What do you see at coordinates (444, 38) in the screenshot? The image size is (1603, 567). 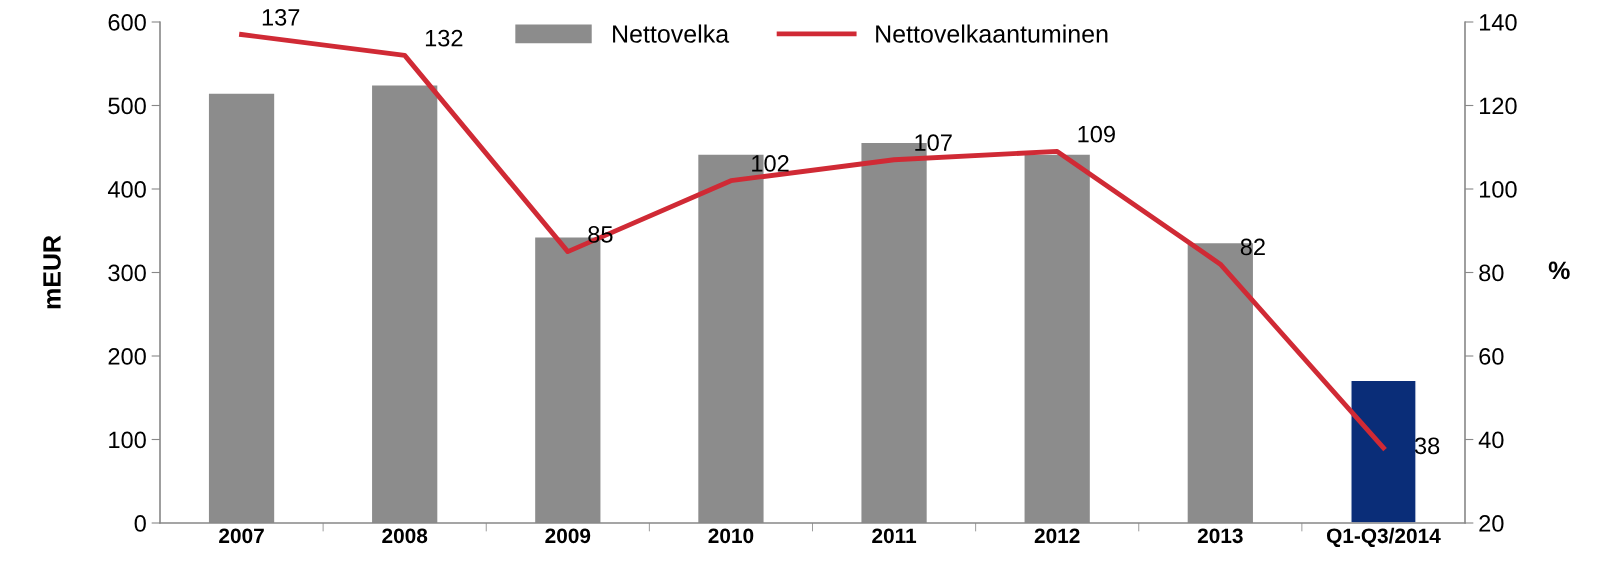 I see `data-label: 132` at bounding box center [444, 38].